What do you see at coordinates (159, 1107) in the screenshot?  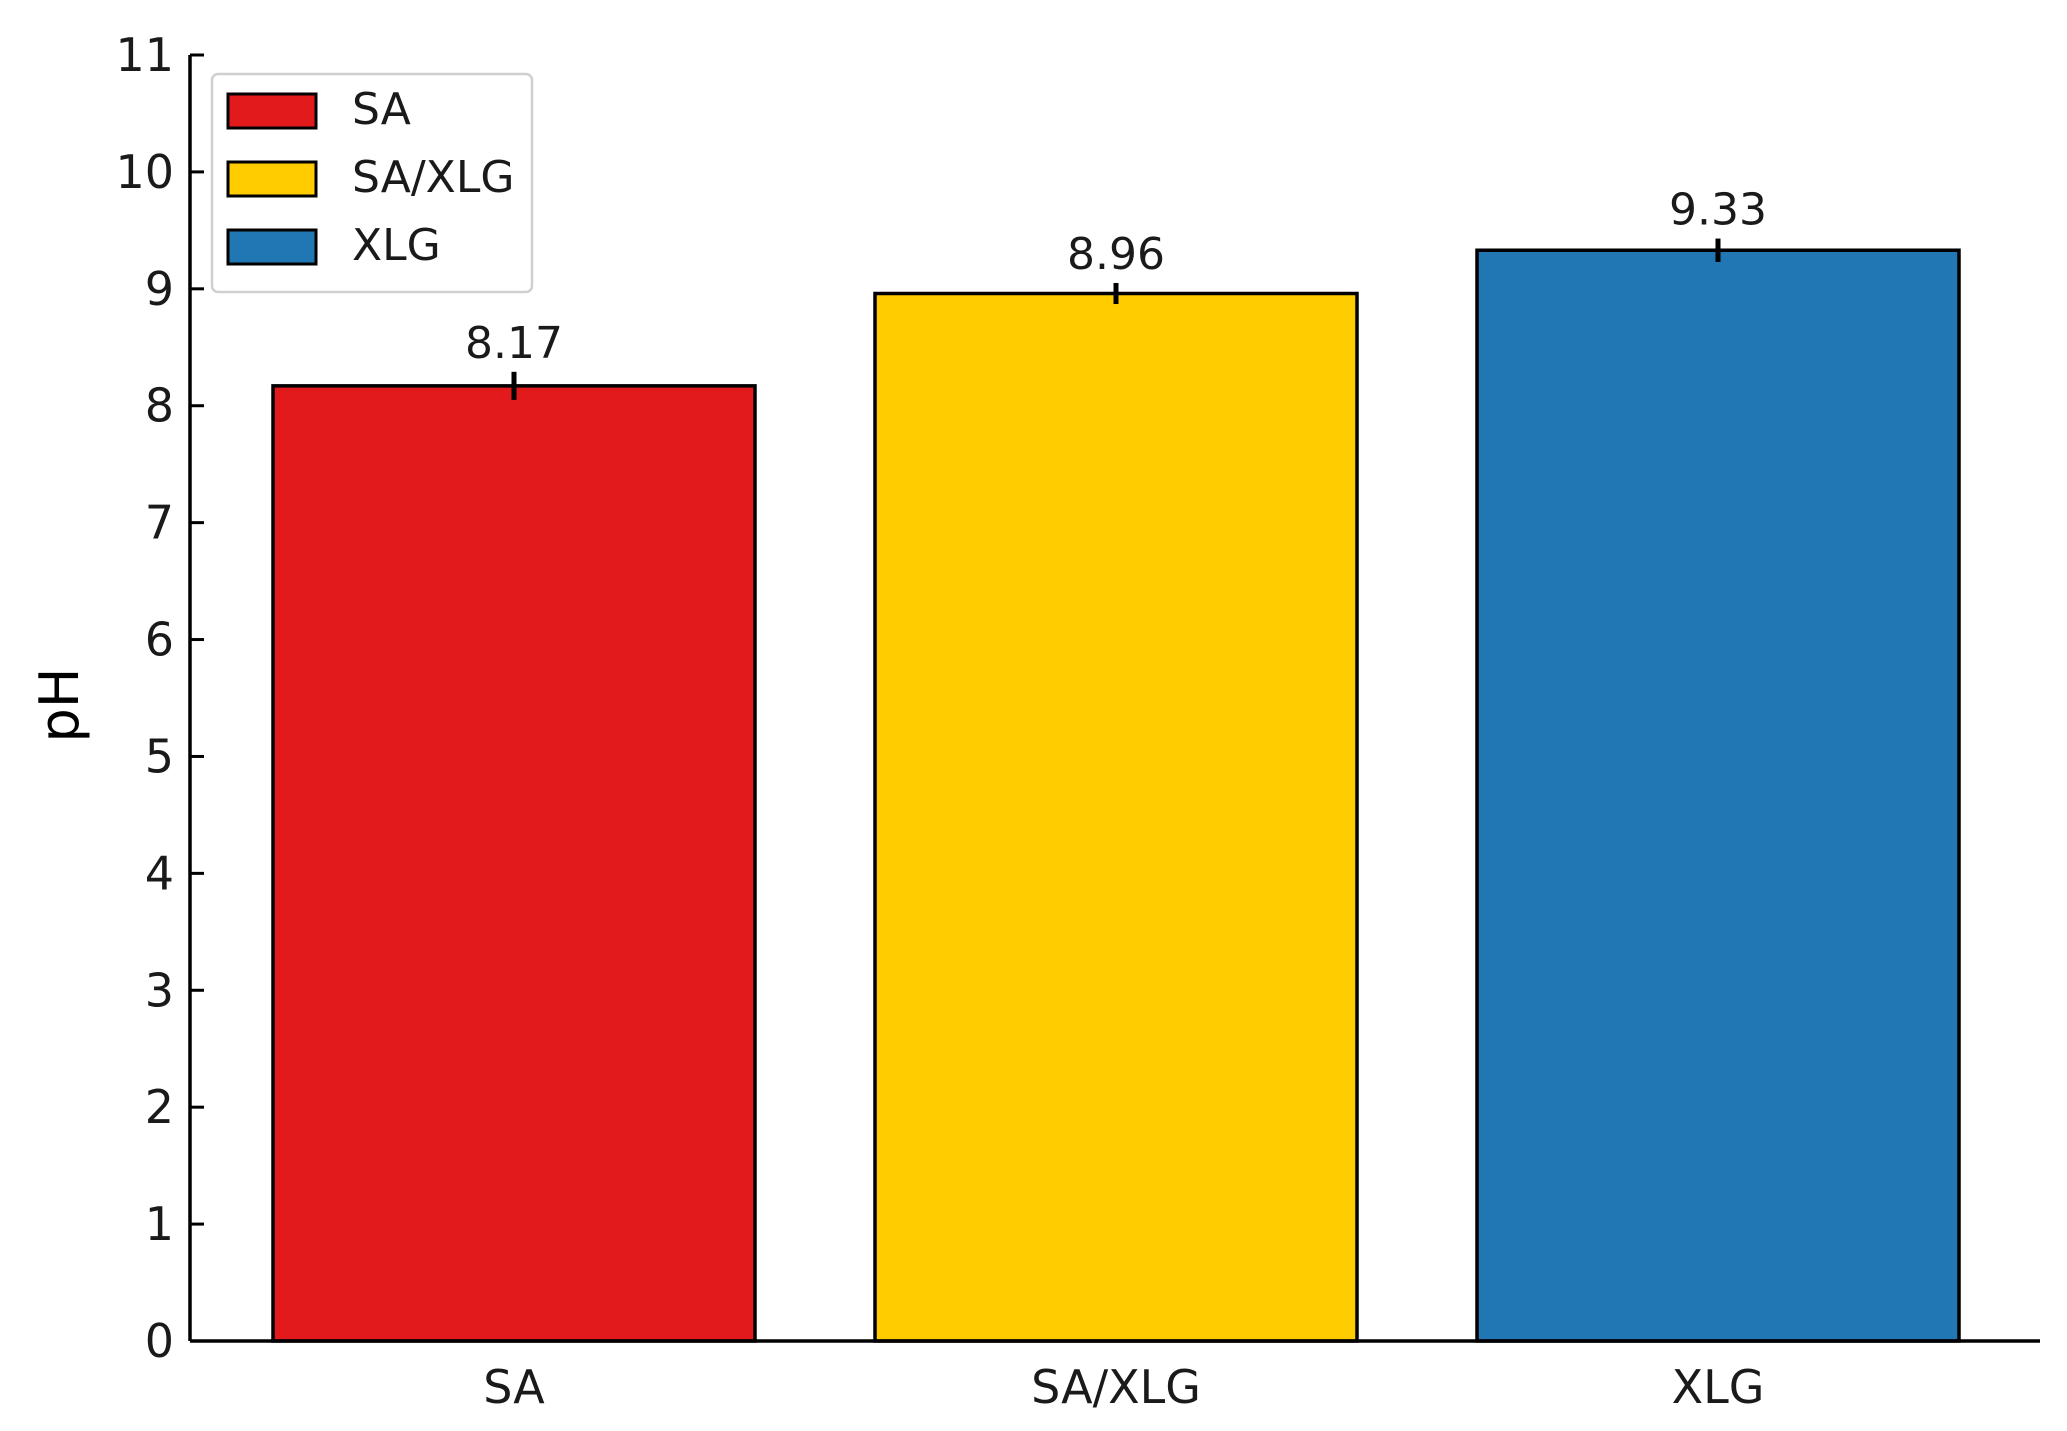 I see `y-tick-label: 2` at bounding box center [159, 1107].